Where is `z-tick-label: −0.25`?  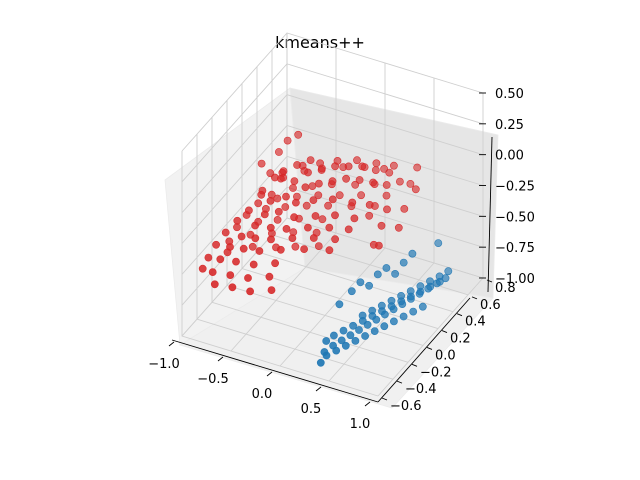
z-tick-label: −0.25 is located at coordinates (515, 187).